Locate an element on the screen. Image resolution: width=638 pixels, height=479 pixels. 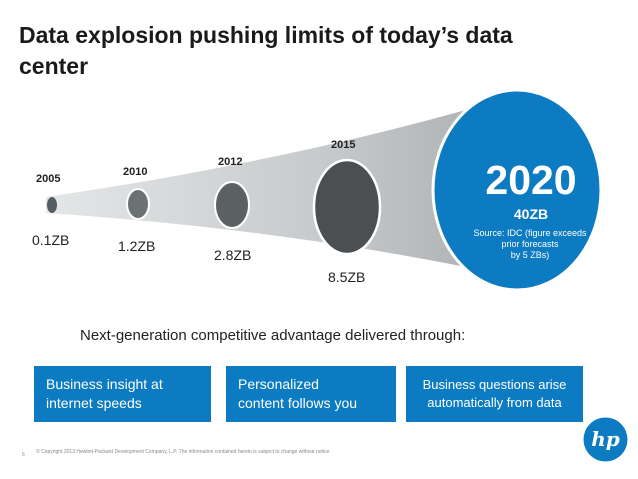
value-2012: 2.8ZB is located at coordinates (233, 255).